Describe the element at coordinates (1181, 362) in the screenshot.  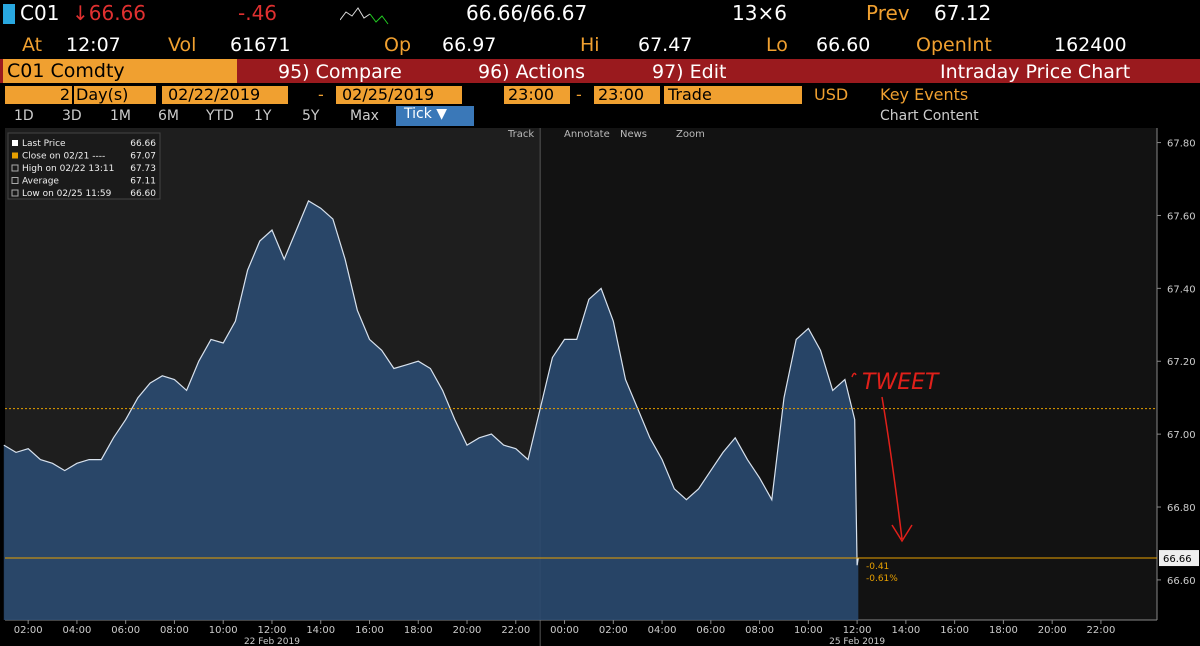
I see `y-tick-label: 67.20` at that location.